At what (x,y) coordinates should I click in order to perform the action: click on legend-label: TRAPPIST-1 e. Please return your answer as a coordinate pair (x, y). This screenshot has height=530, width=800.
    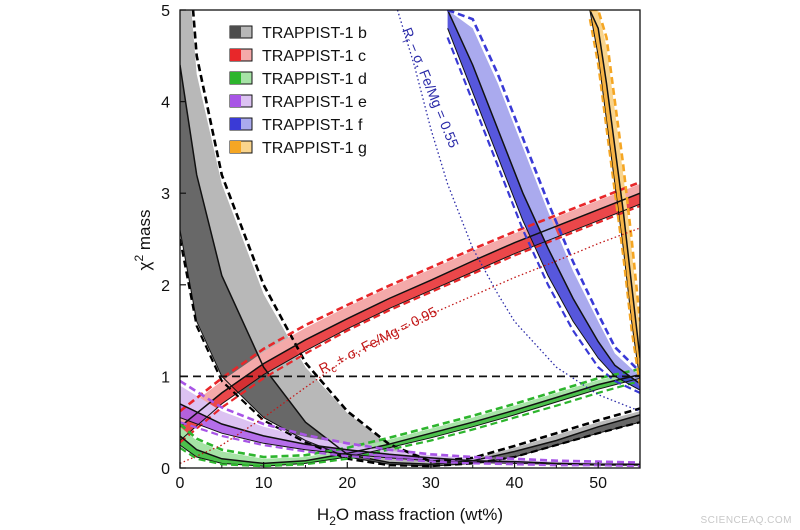
    Looking at the image, I should click on (314, 102).